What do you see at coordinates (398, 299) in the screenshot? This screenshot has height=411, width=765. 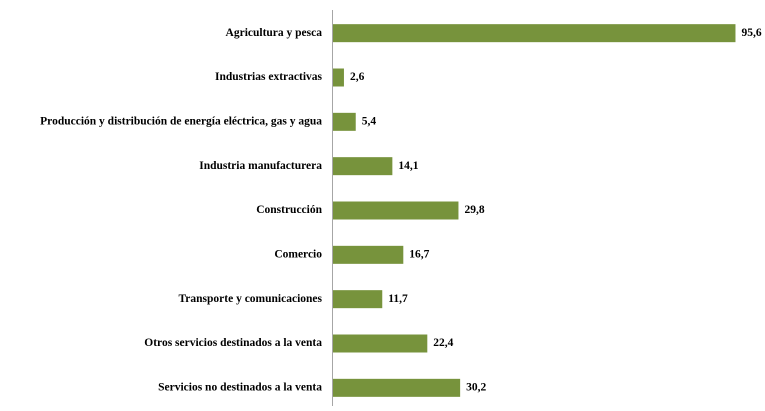 I see `data-label: 11,7` at bounding box center [398, 299].